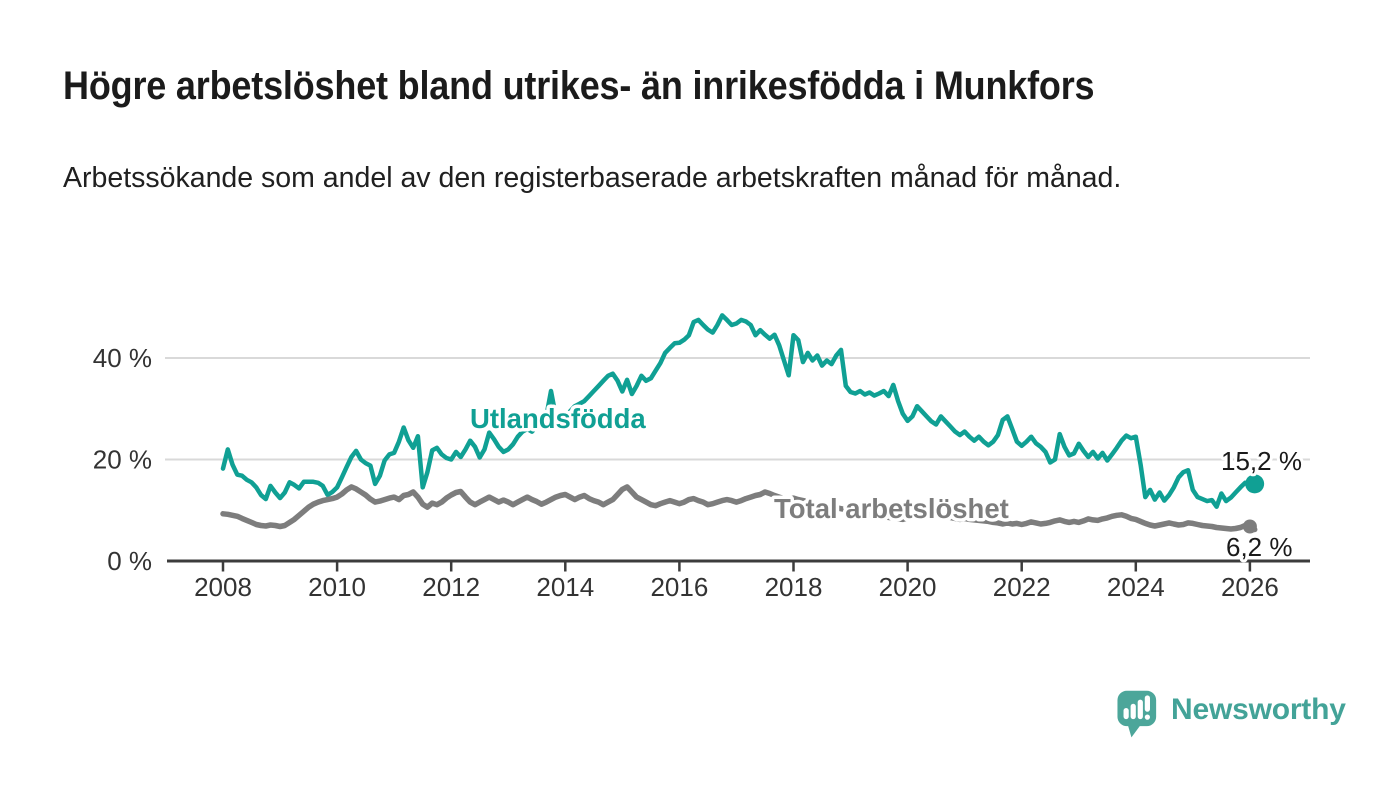 This screenshot has height=794, width=1400. What do you see at coordinates (451, 587) in the screenshot?
I see `x-tick-label: 2012` at bounding box center [451, 587].